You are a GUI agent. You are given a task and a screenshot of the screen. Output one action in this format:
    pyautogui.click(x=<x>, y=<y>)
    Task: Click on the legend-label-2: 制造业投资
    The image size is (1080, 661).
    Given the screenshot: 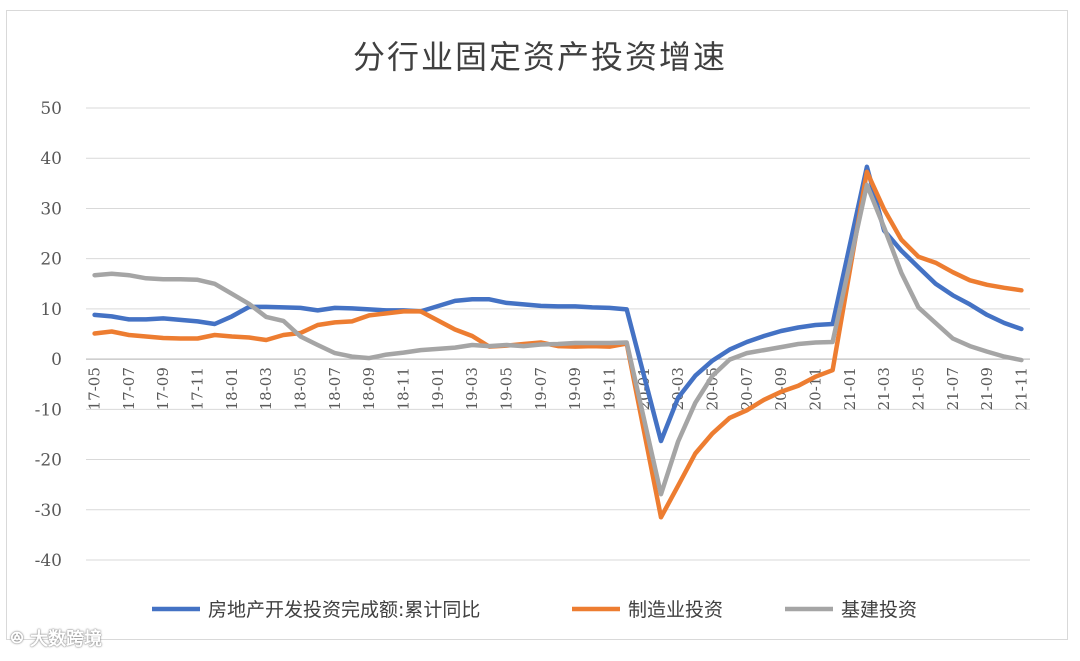 What is the action you would take?
    pyautogui.click(x=675, y=610)
    